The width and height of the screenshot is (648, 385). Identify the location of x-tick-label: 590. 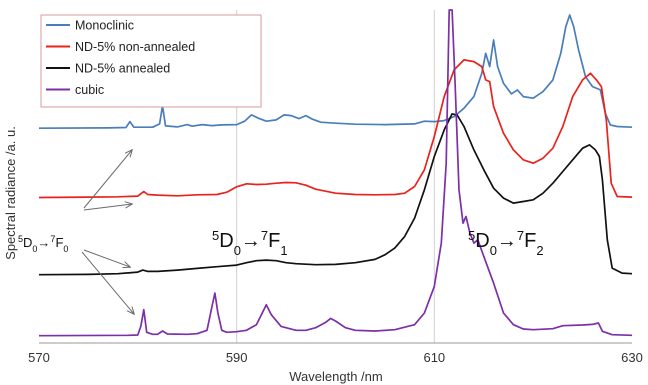
(237, 357).